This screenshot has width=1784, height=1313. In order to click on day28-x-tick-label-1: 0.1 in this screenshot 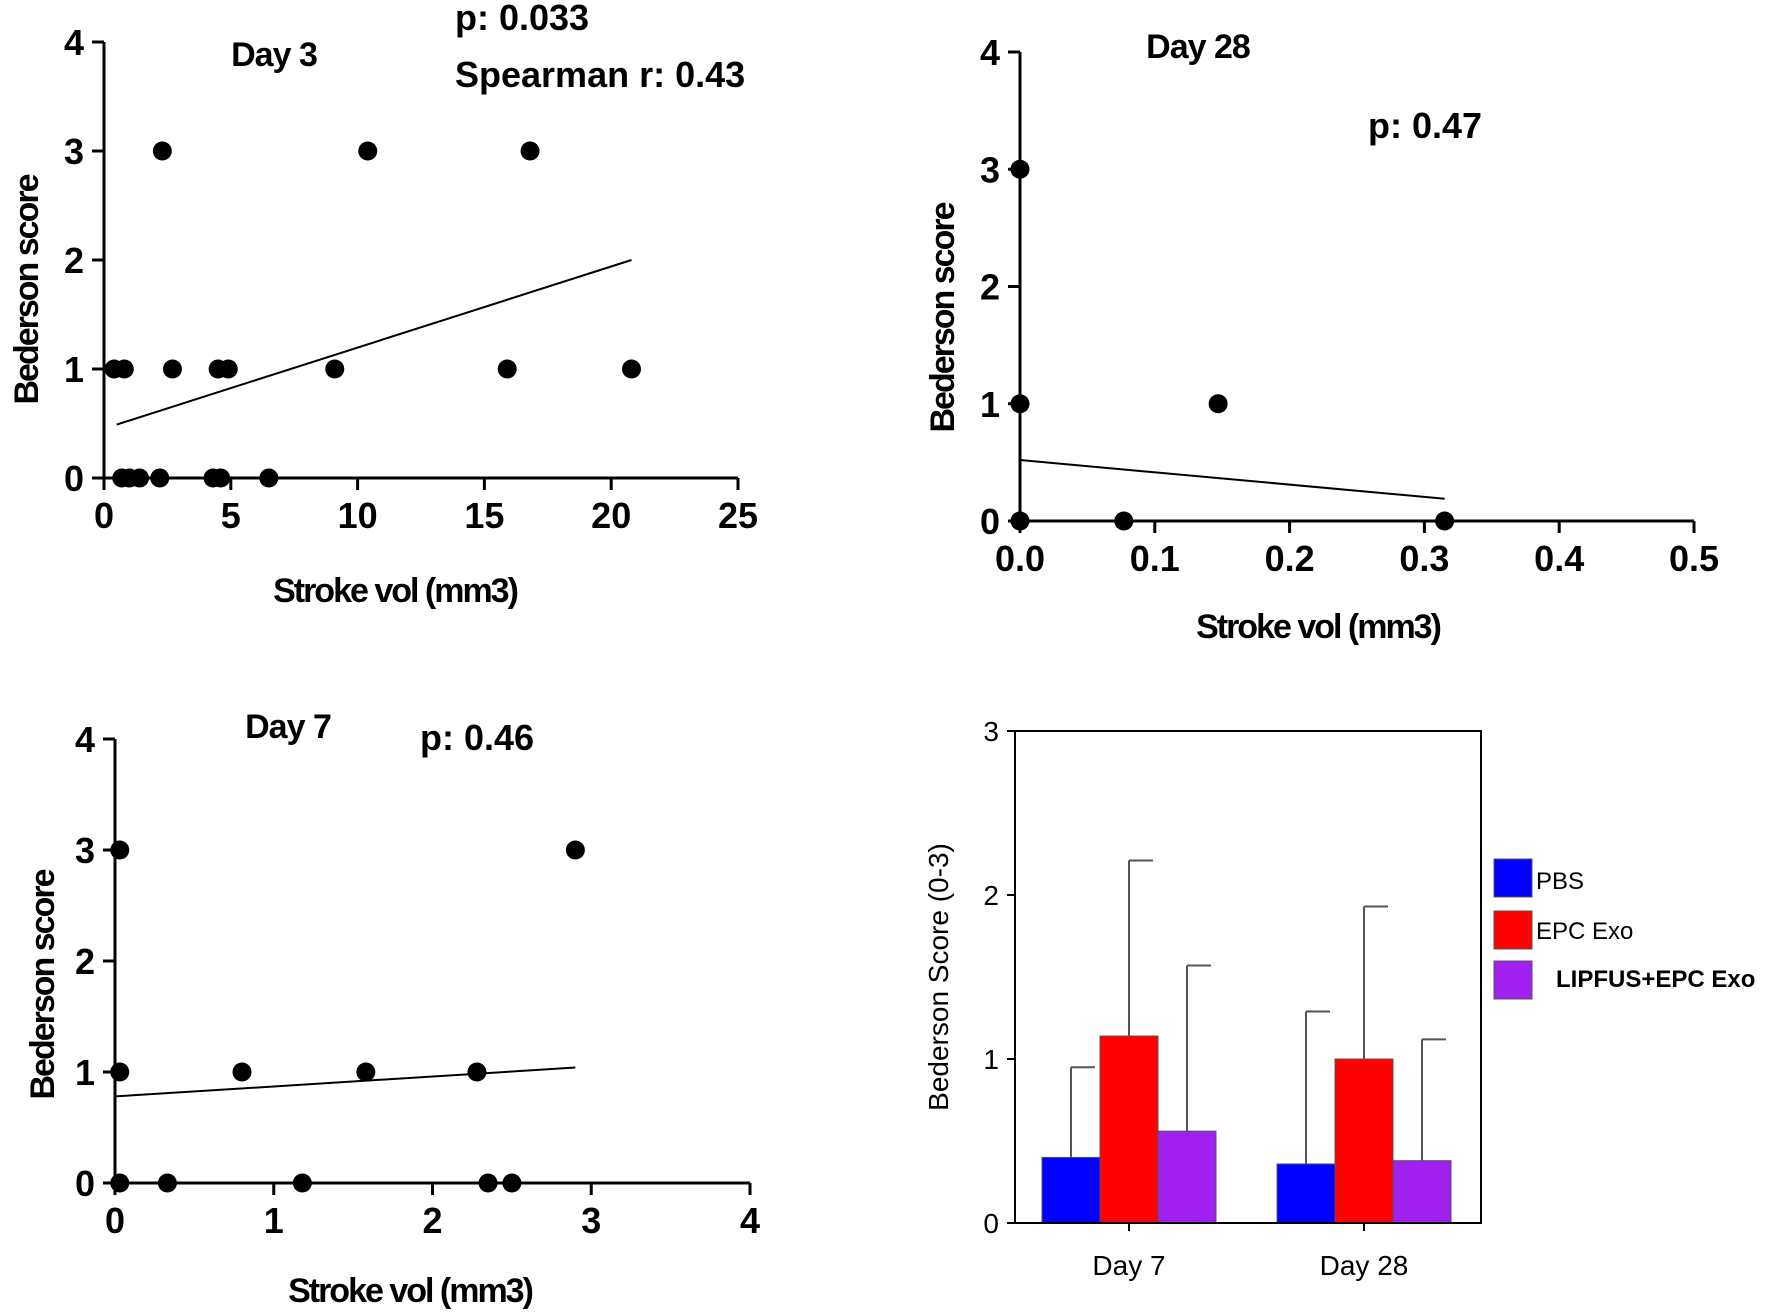, I will do `click(1155, 558)`.